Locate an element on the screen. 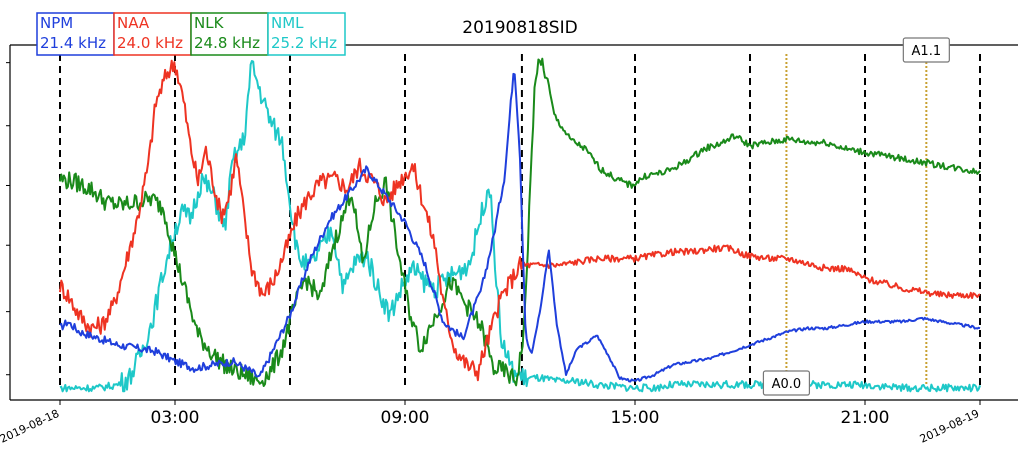 This screenshot has width=1018, height=455. x-tick-label: 21:00 is located at coordinates (865, 418).